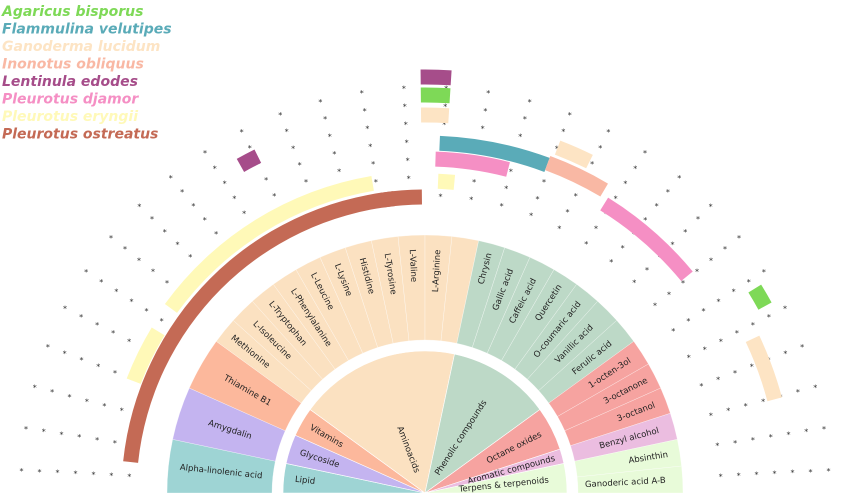 The width and height of the screenshot is (850, 500). What do you see at coordinates (544, 182) in the screenshot?
I see `significance-star-128: *` at bounding box center [544, 182].